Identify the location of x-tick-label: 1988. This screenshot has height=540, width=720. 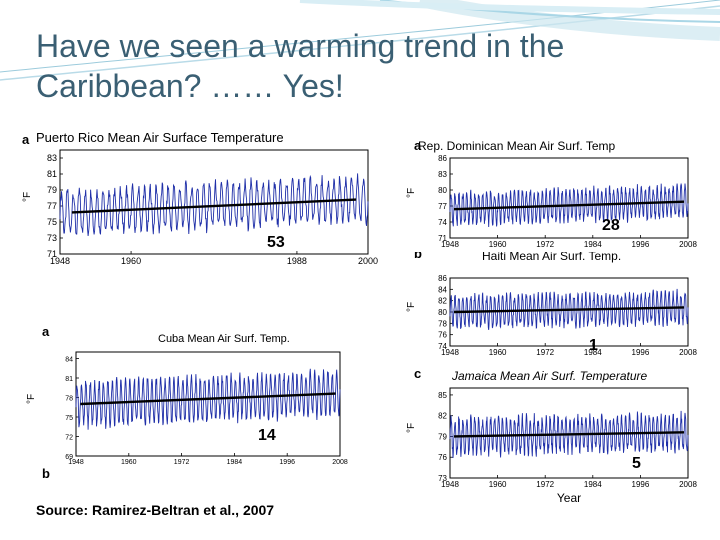
(297, 261).